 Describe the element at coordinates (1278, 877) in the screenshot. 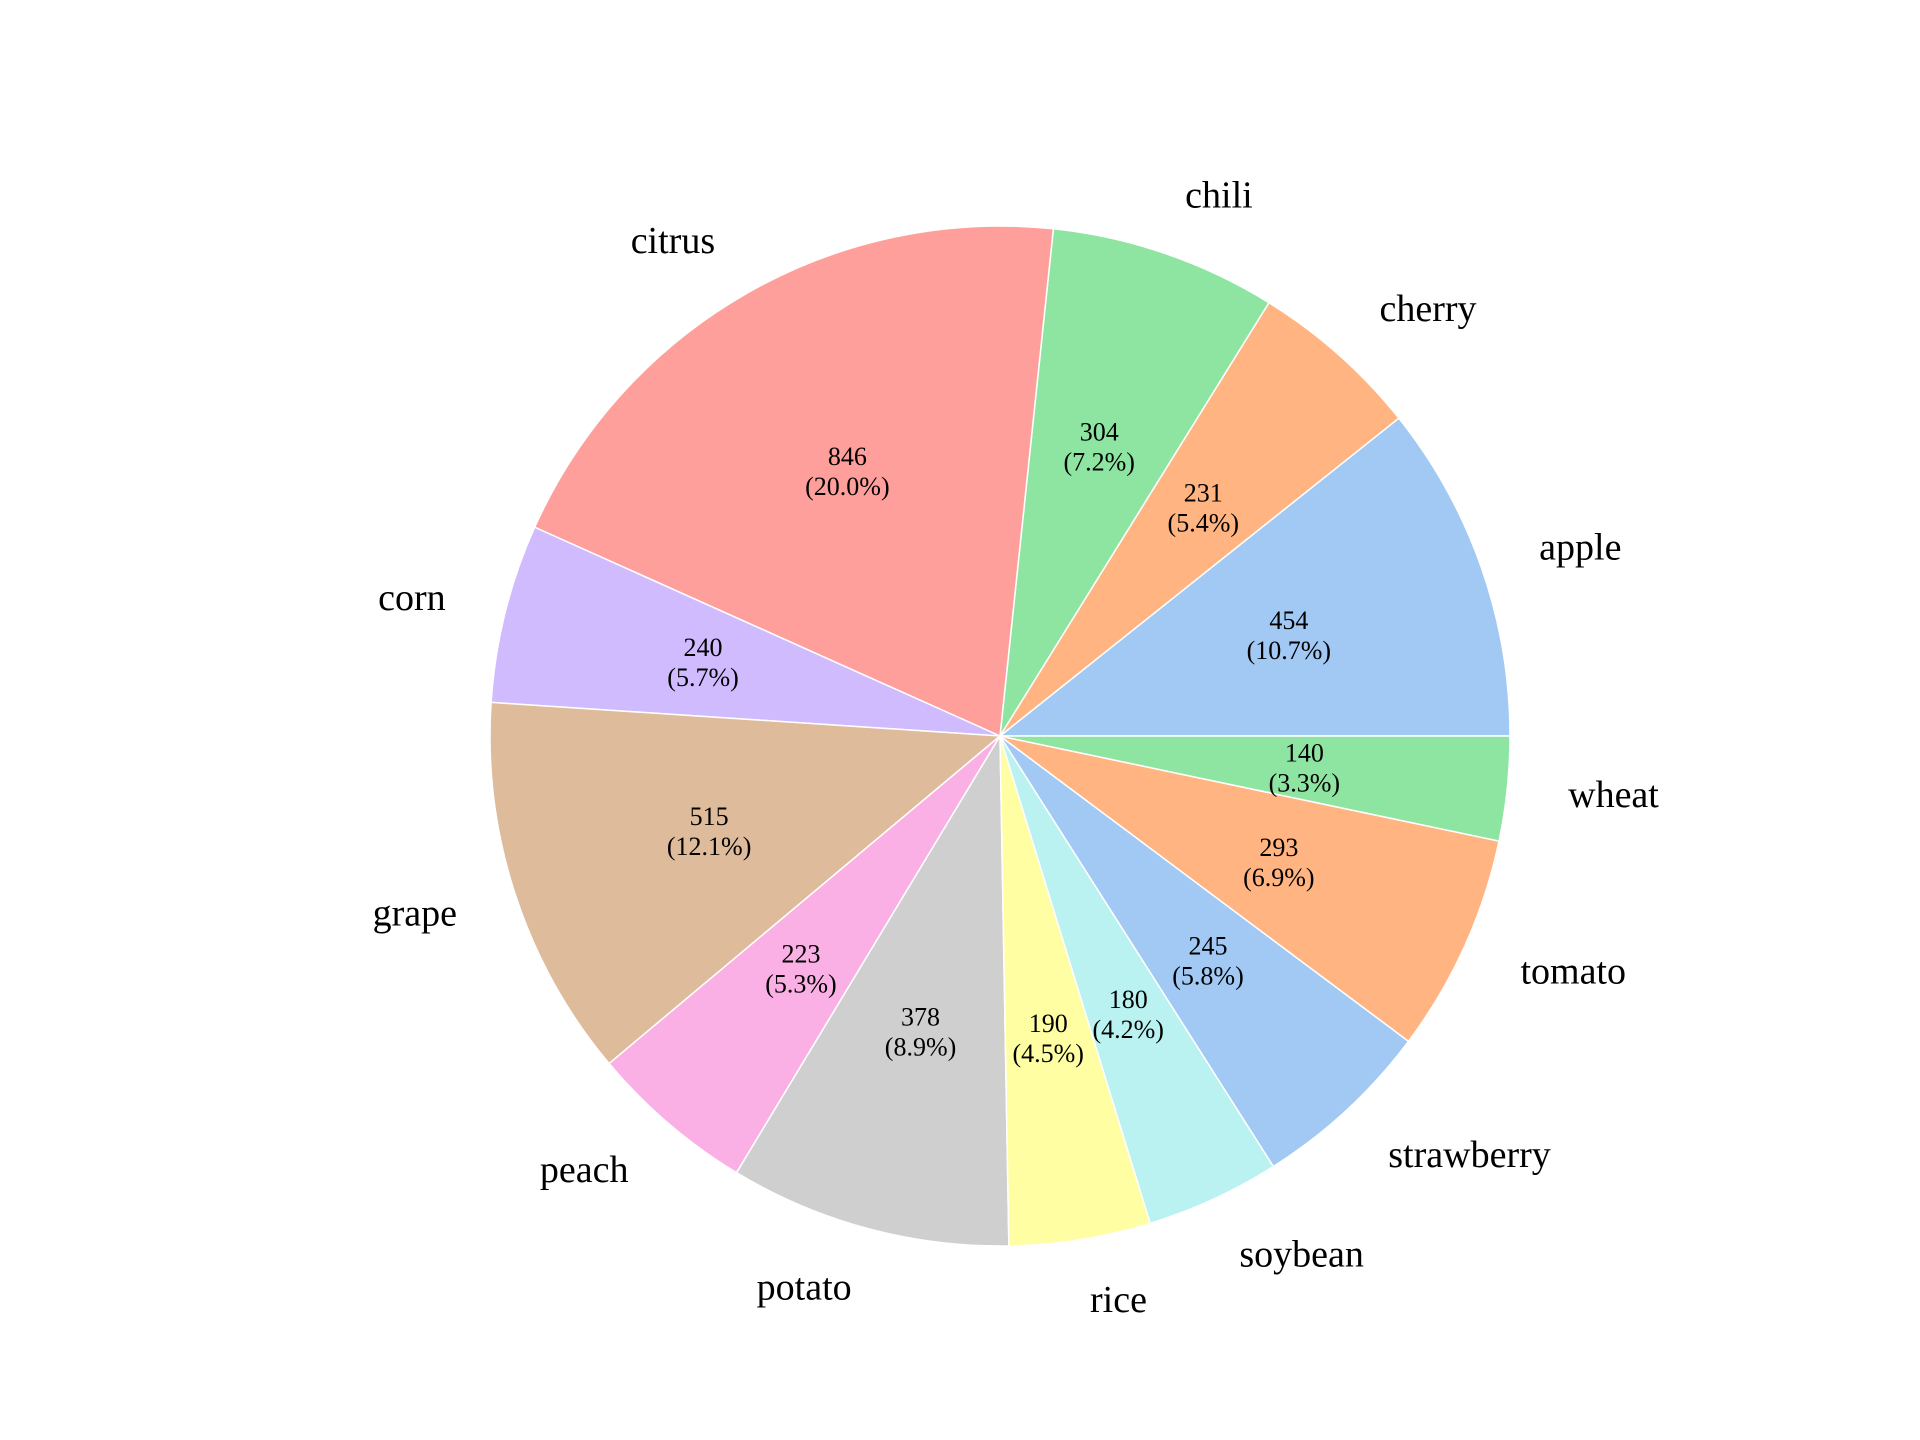

I see `value-percent-tomato: (6.9%)` at that location.